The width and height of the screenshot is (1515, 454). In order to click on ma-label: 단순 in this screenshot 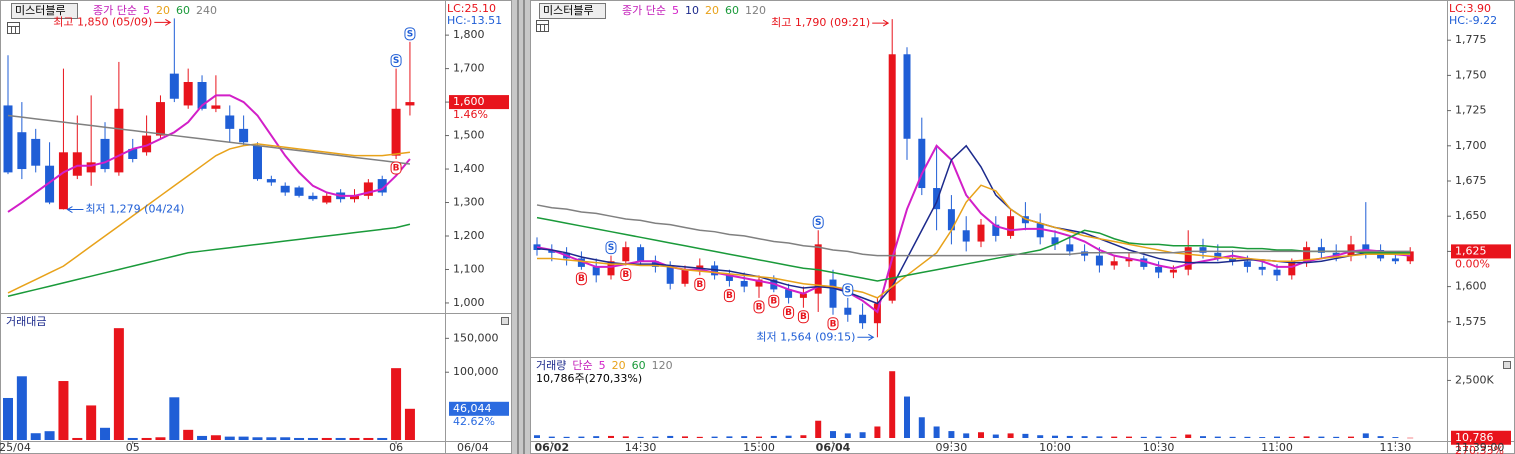, I will do `click(582, 365)`.